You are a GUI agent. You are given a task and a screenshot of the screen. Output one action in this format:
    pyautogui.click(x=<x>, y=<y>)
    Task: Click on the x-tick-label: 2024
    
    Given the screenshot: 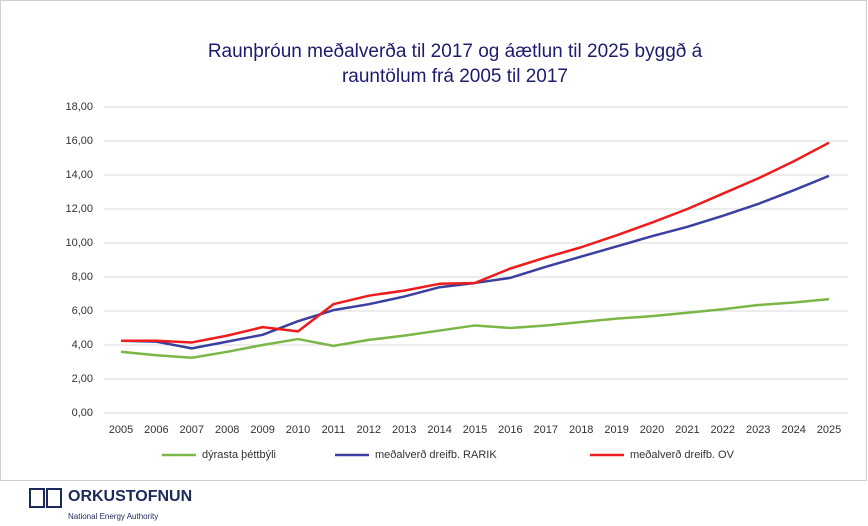 What is the action you would take?
    pyautogui.click(x=793, y=430)
    